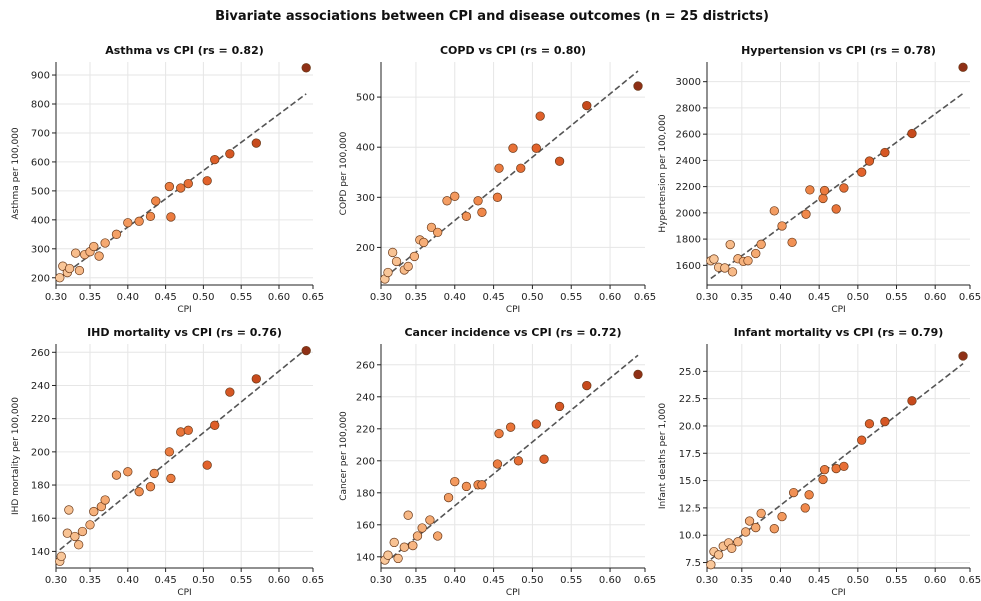 Image resolution: width=981 pixels, height=601 pixels. Describe the element at coordinates (40, 162) in the screenshot. I see `y-tick-label: 600` at that location.